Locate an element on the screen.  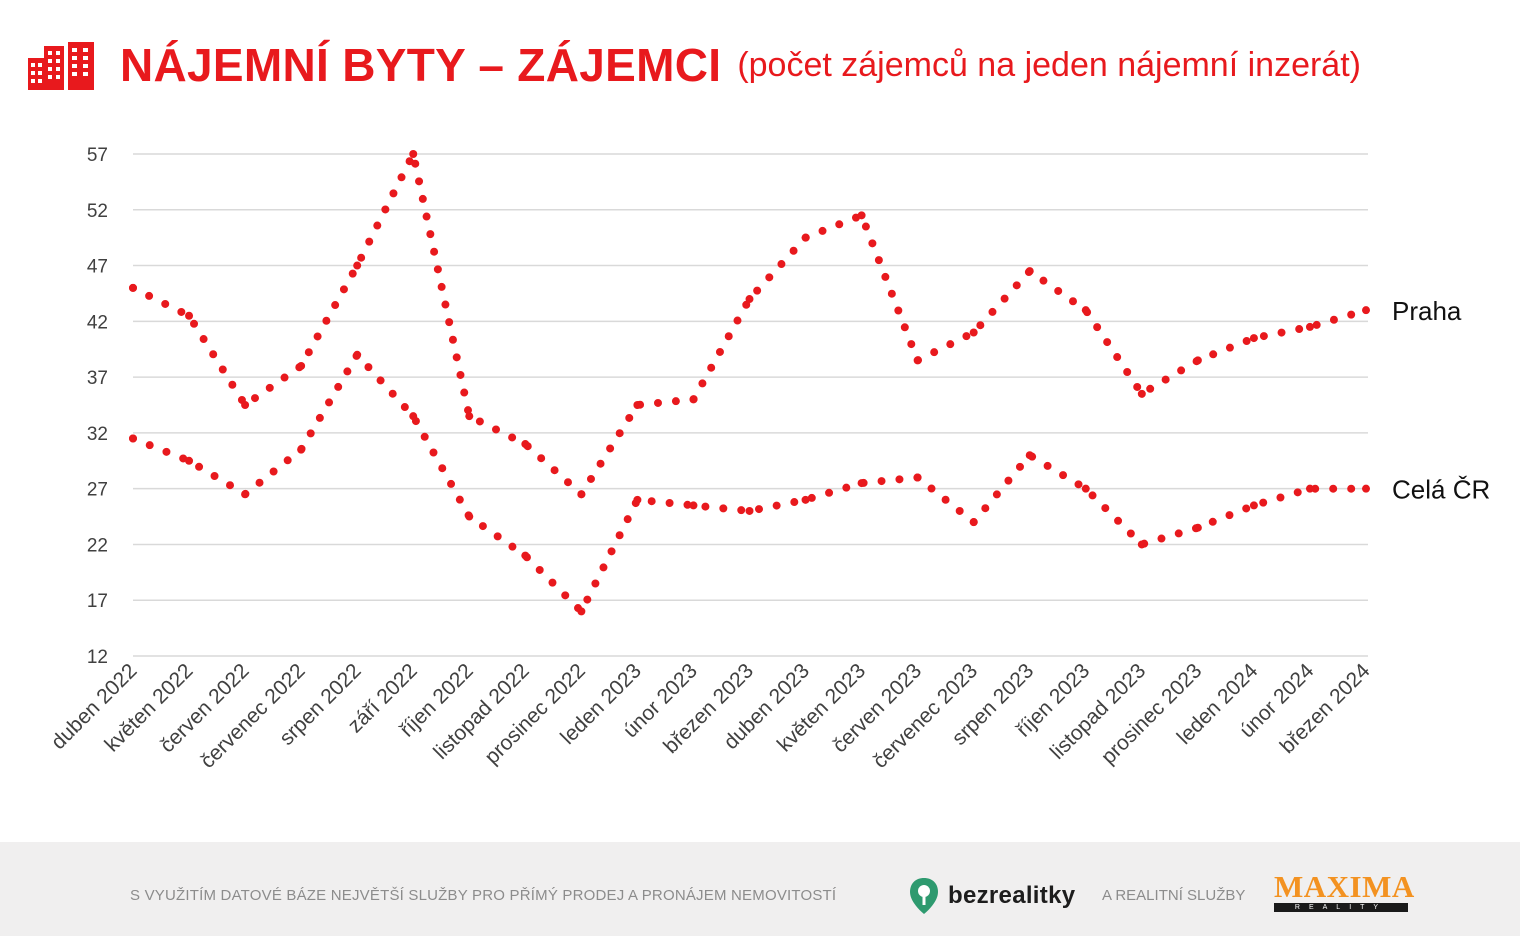
y-tick-label: 52 is located at coordinates (97, 211).